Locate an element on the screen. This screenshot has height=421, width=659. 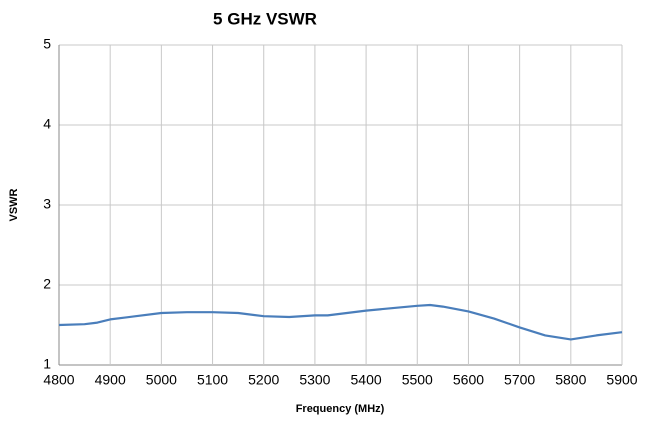
x-axis-label: Frequency (MHz) is located at coordinates (340, 409).